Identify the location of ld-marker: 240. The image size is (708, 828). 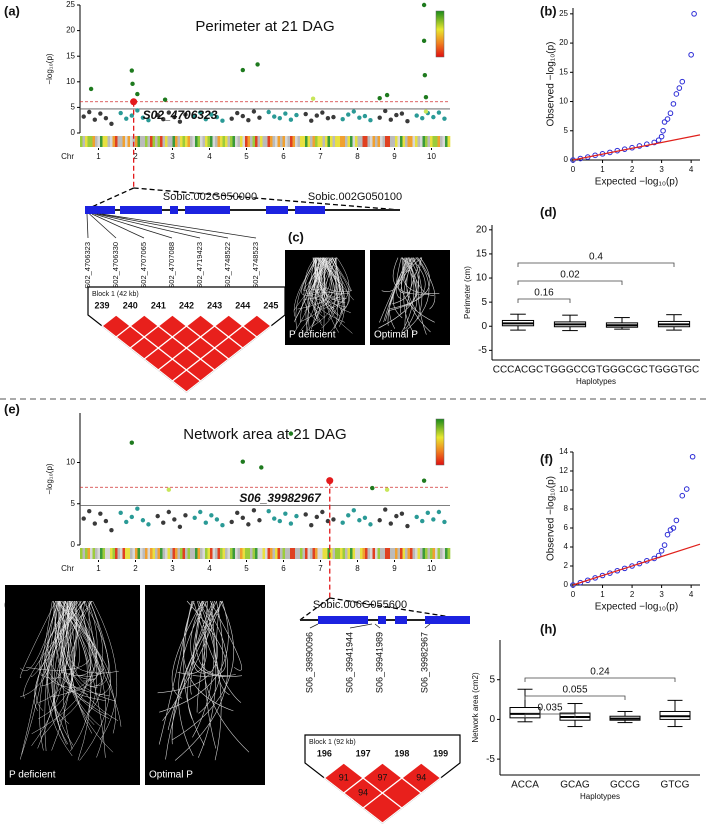
(130, 305).